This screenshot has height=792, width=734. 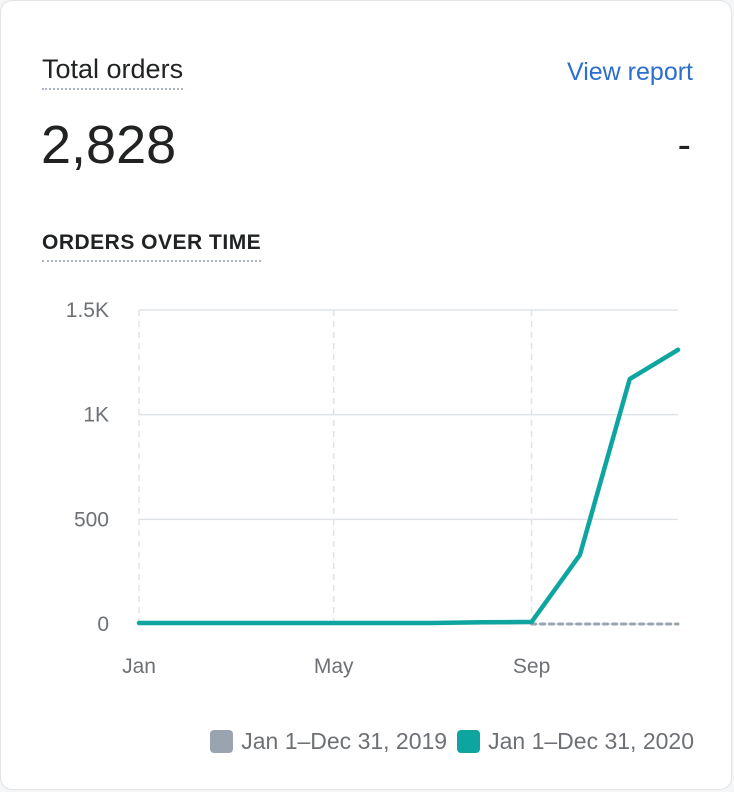 What do you see at coordinates (87, 310) in the screenshot?
I see `y-tick-label: 1.5K` at bounding box center [87, 310].